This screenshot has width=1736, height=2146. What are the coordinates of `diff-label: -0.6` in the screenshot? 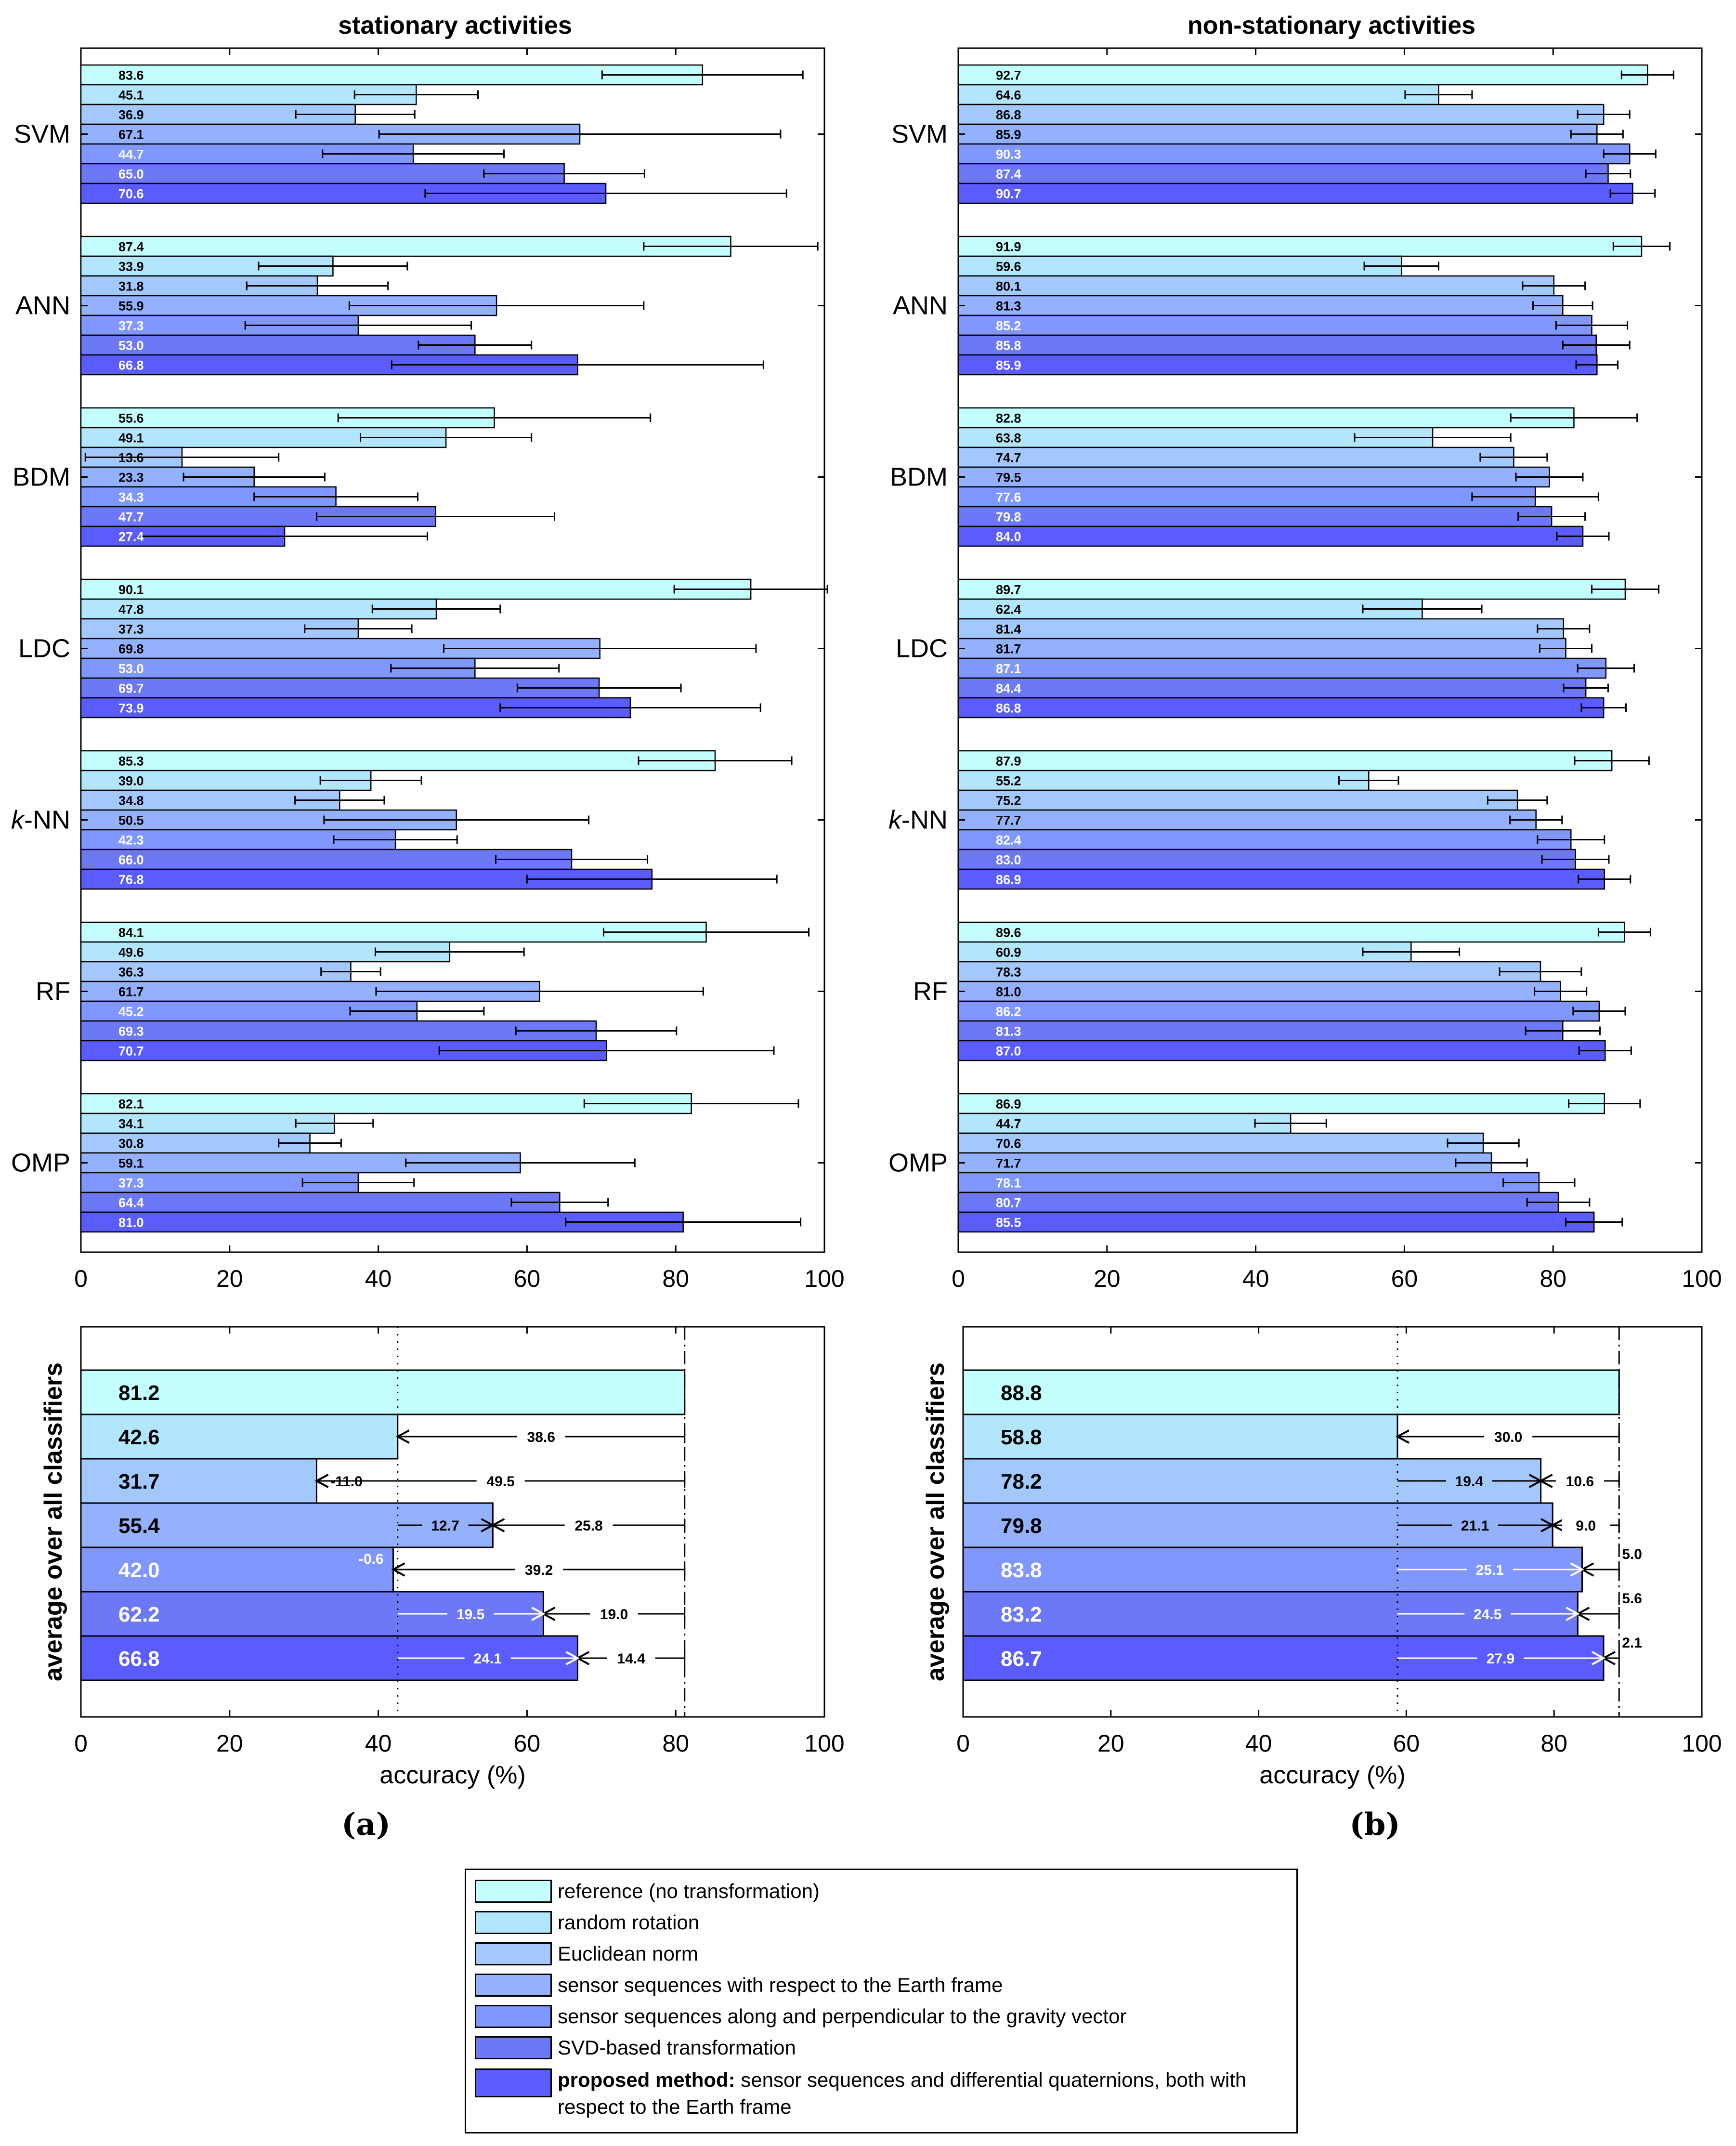 It's located at (371, 1559).